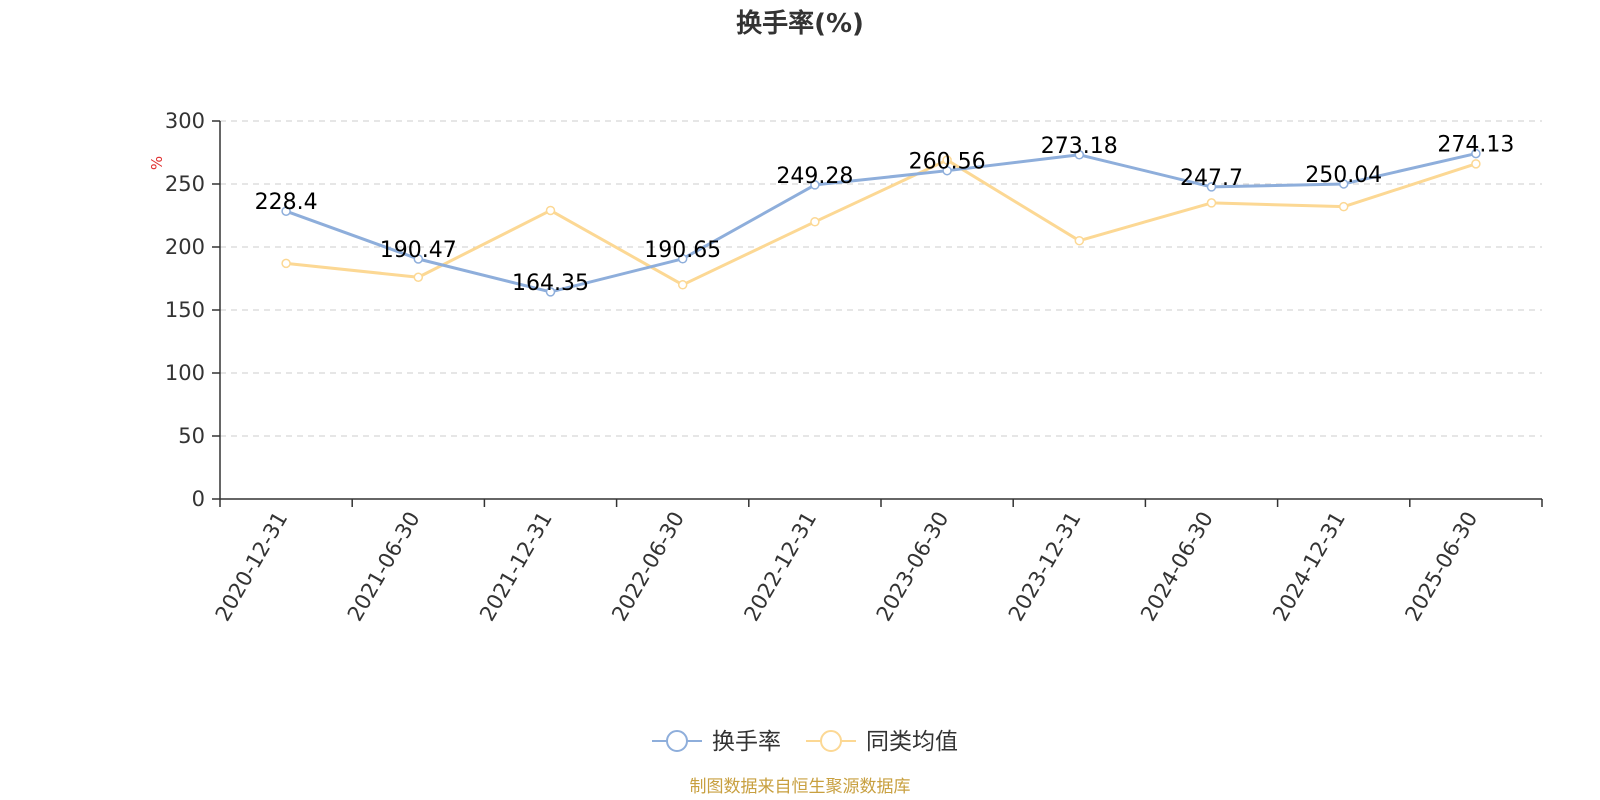  I want to click on legend-label: 换手率, so click(746, 742).